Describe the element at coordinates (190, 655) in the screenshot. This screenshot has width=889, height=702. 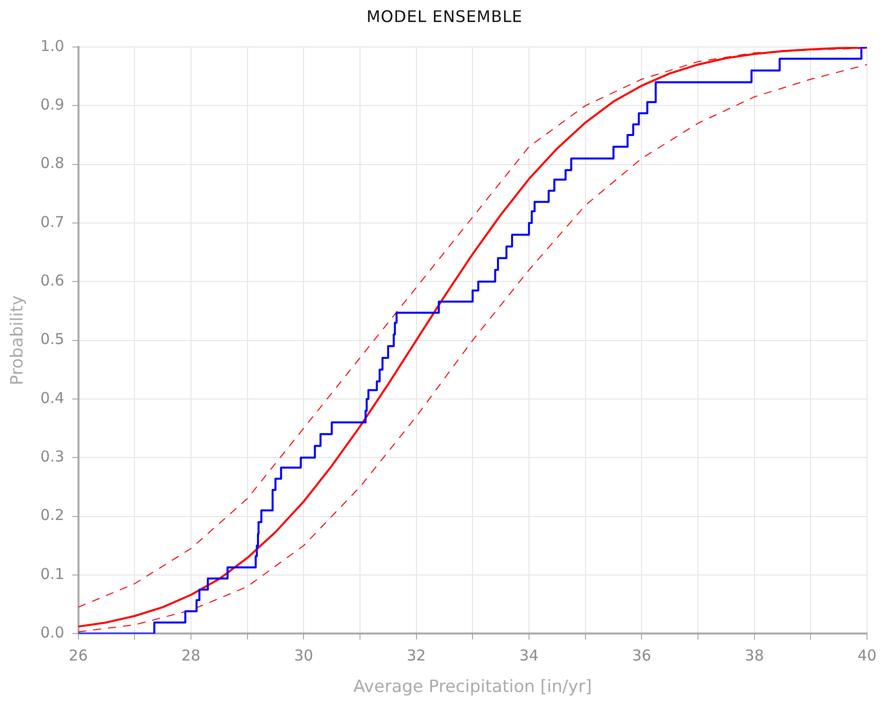
I see `x-tick-label: 28` at that location.